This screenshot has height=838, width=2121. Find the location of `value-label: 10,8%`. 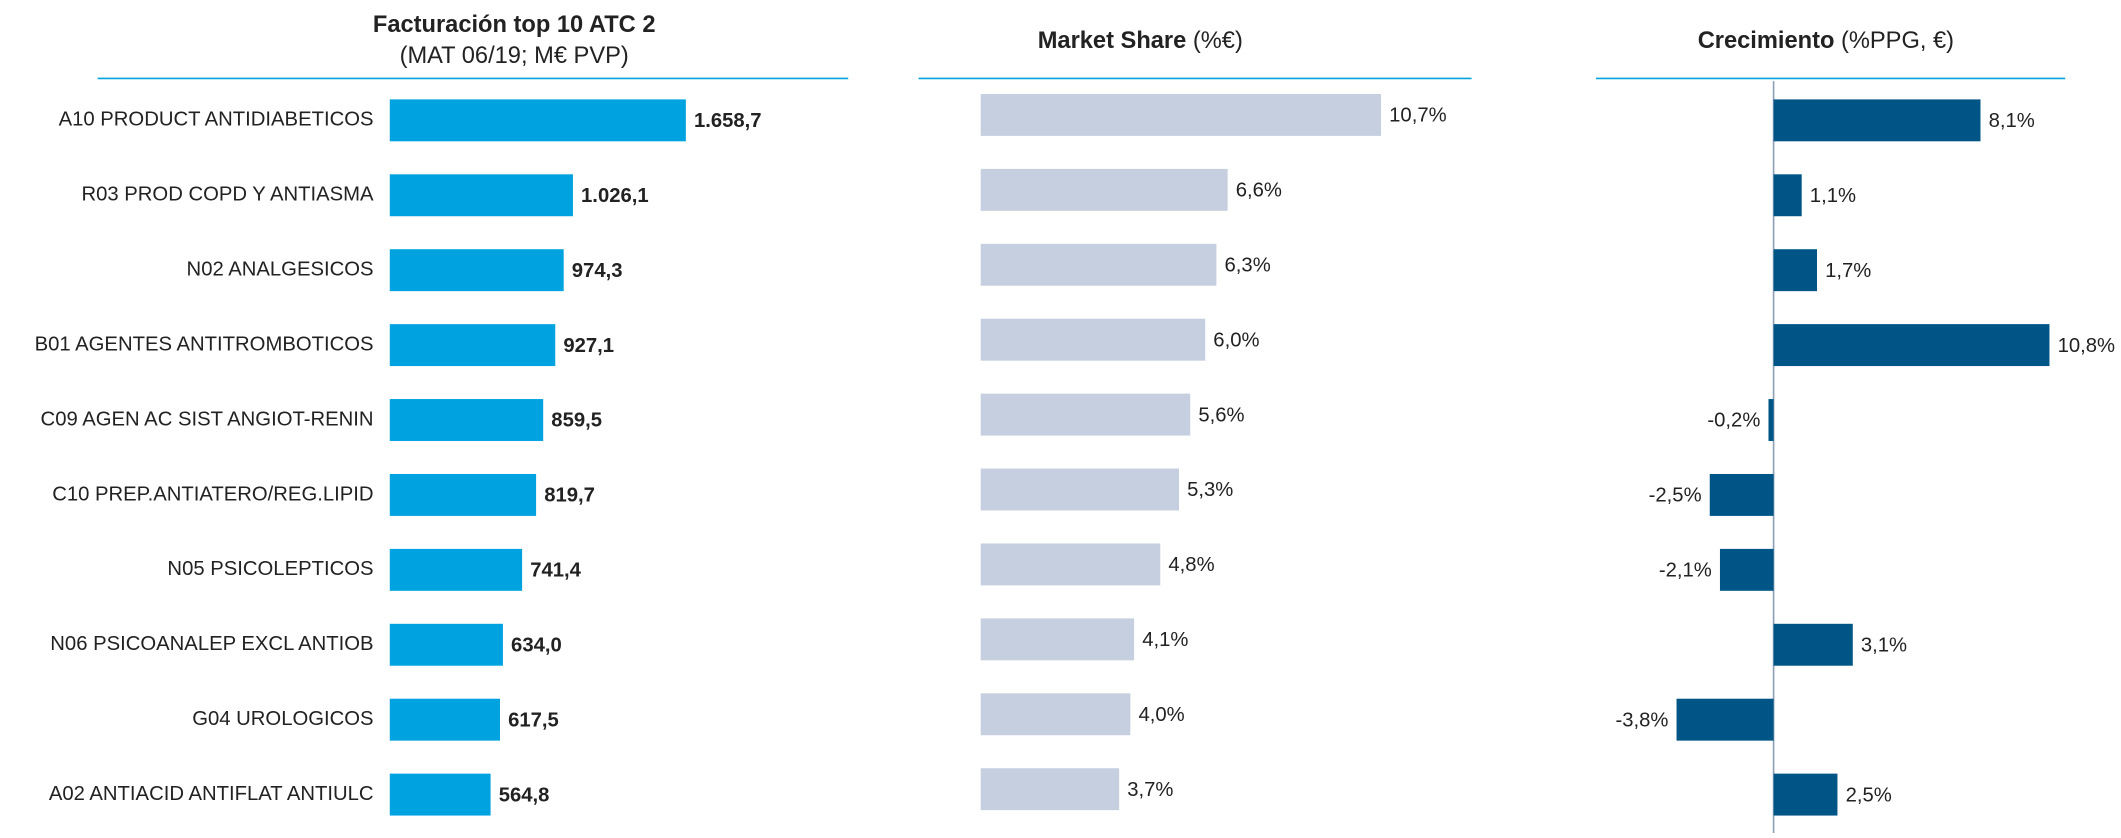

value-label: 10,8% is located at coordinates (2086, 346).